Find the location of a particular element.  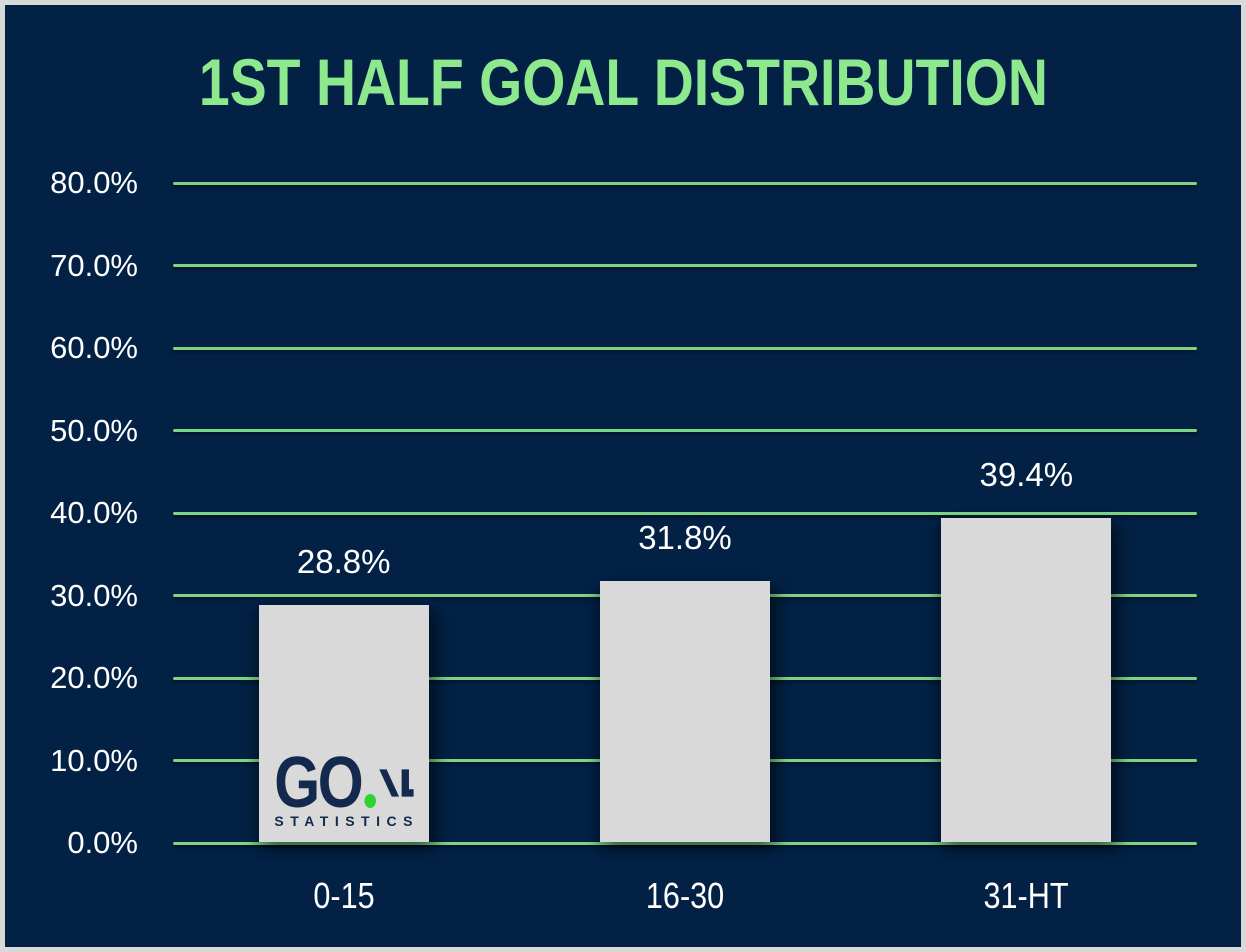

y-axis-tick-label: 30.0% is located at coordinates (94, 595).